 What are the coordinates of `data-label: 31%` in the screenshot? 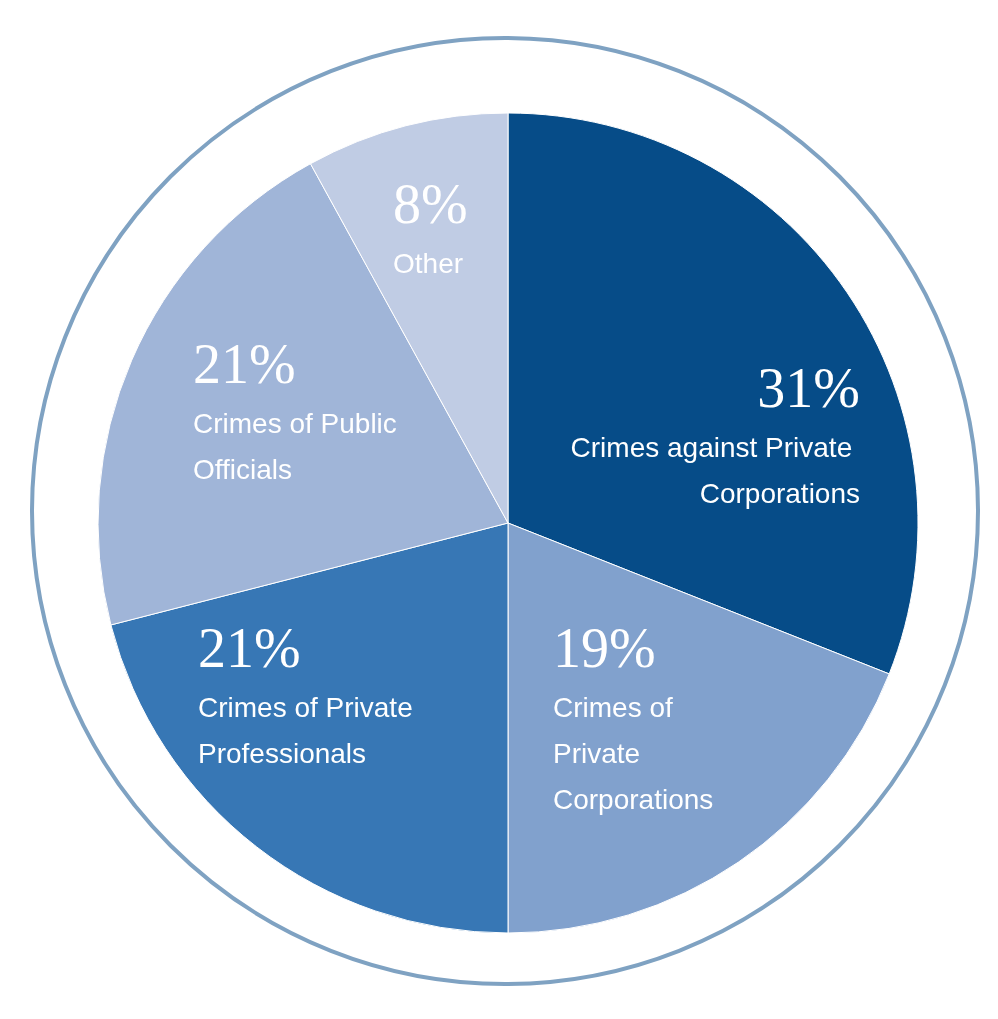 It's located at (808, 388).